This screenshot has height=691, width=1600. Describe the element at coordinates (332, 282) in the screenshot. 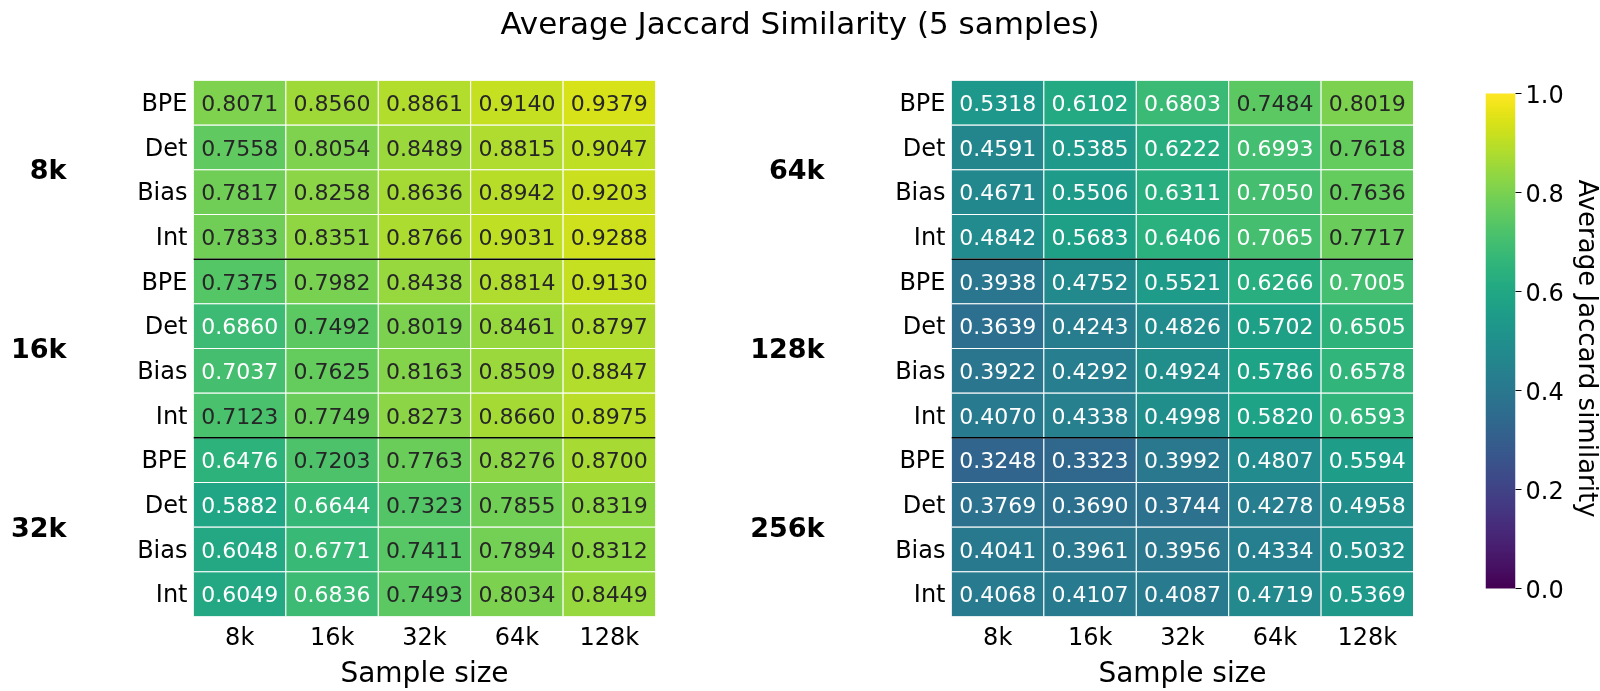

I see `data-label: 0.7982` at that location.